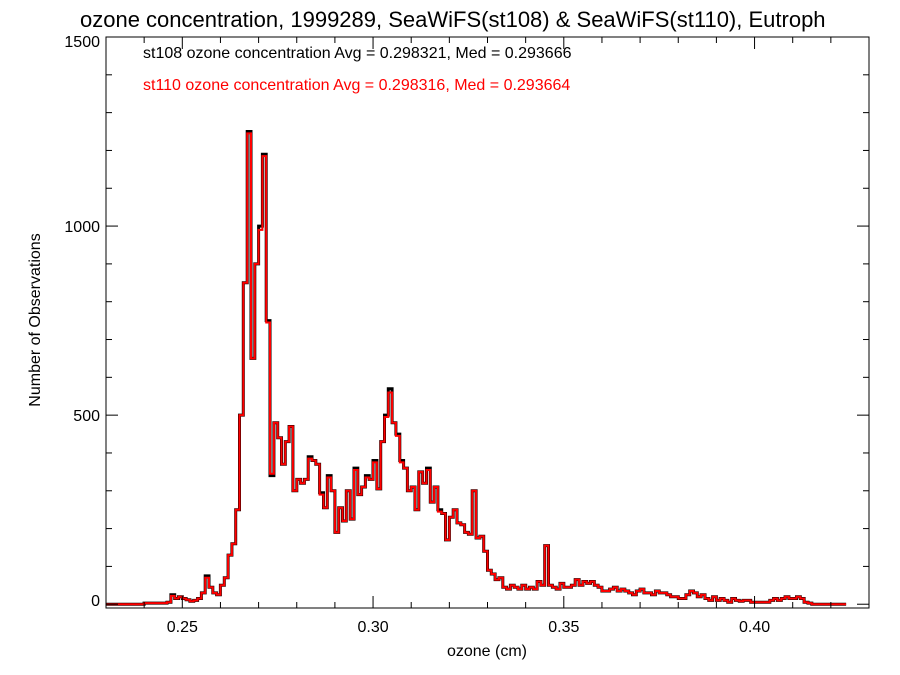 The width and height of the screenshot is (900, 675). What do you see at coordinates (82, 42) in the screenshot?
I see `y-tick-label: 1500` at bounding box center [82, 42].